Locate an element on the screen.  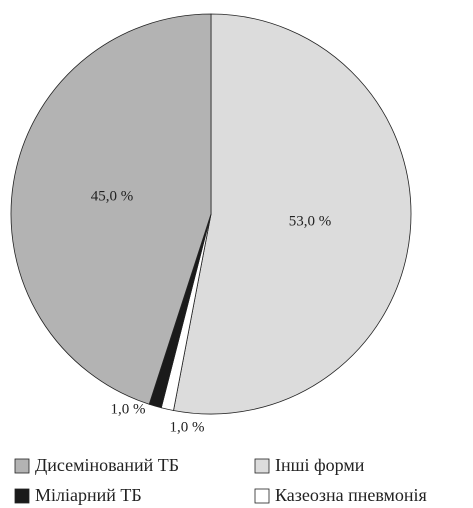
data-label: 53,0 % is located at coordinates (310, 221).